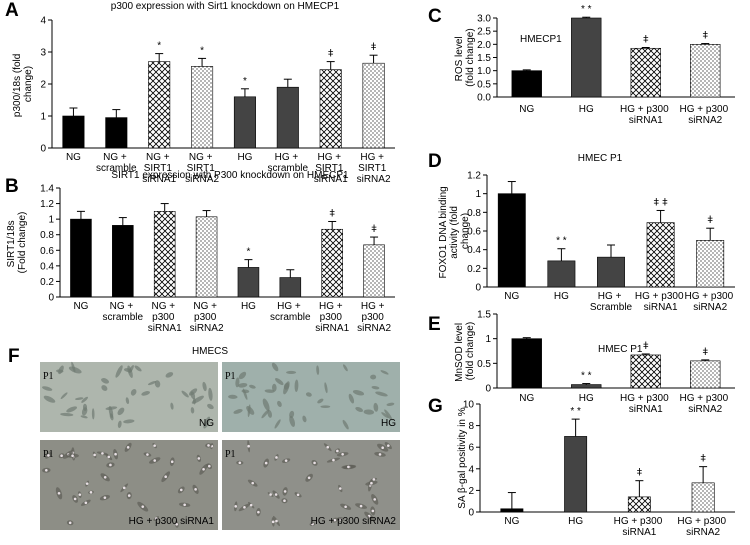 This screenshot has width=750, height=545. I want to click on y-tick-label: 8, so click(471, 426).